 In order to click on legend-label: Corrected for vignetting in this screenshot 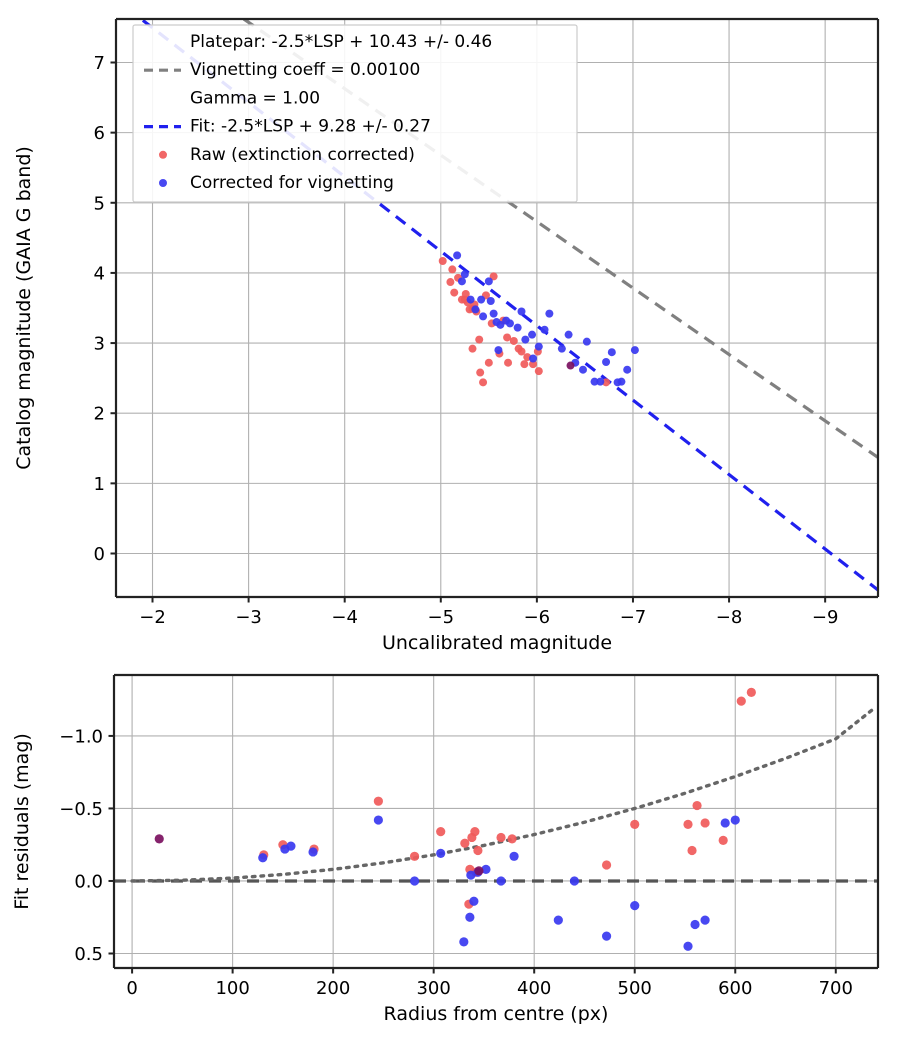, I will do `click(292, 183)`.